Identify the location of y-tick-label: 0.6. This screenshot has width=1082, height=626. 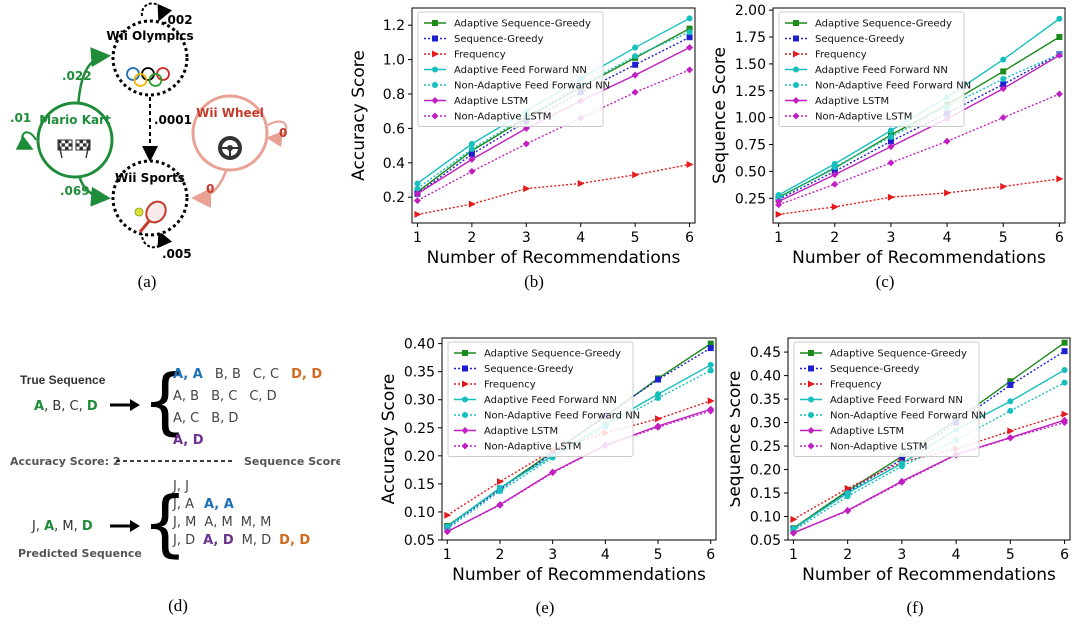
(394, 129).